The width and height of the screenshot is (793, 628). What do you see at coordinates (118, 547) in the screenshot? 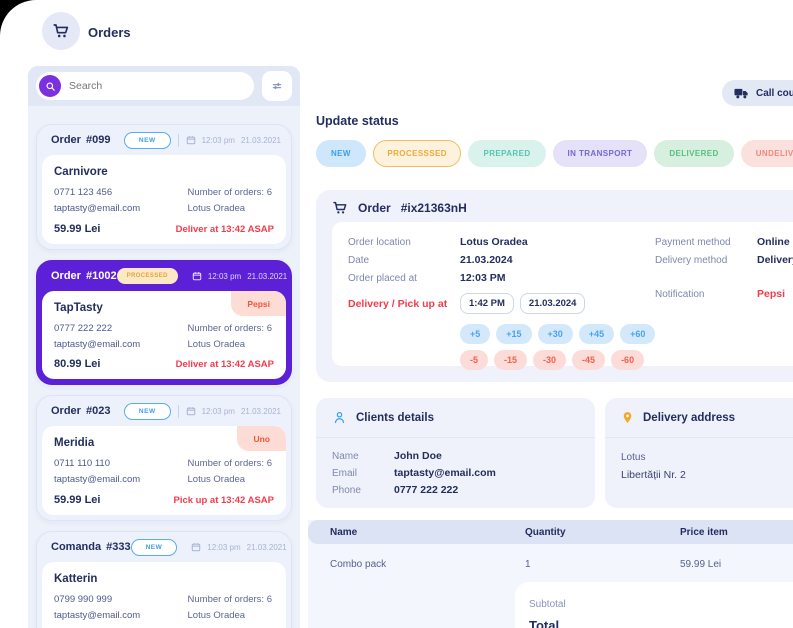
I see `order-number: #333` at bounding box center [118, 547].